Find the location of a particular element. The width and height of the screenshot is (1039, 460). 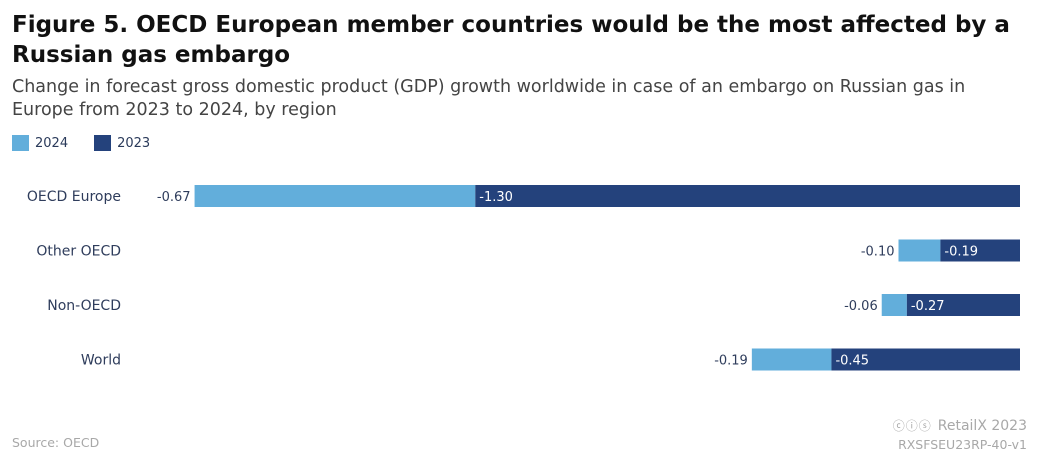

bar-2023-oecd-europe is located at coordinates (747, 196).